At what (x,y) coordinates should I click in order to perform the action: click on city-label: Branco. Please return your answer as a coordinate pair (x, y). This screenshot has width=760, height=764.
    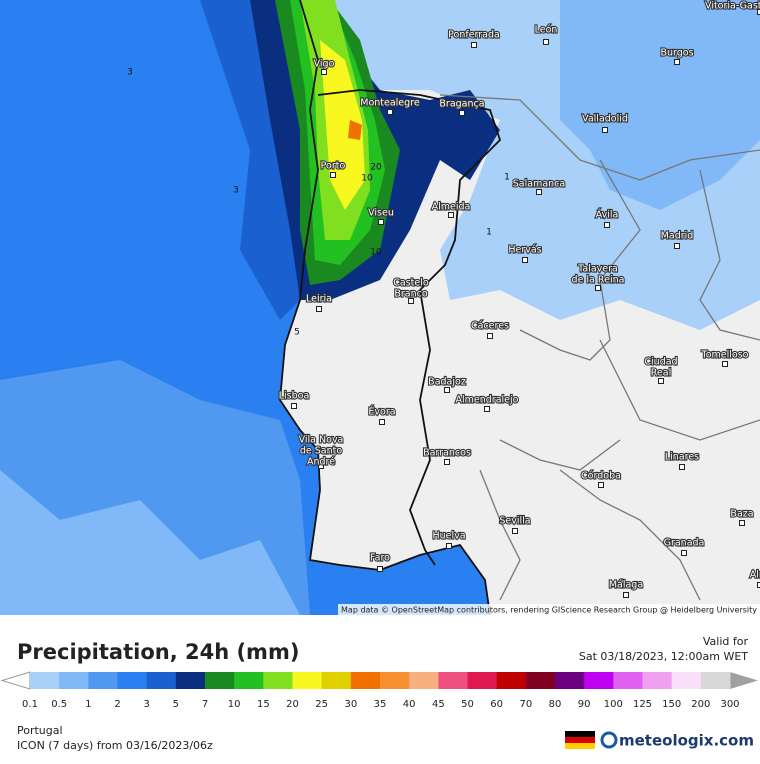
    Looking at the image, I should click on (410, 294).